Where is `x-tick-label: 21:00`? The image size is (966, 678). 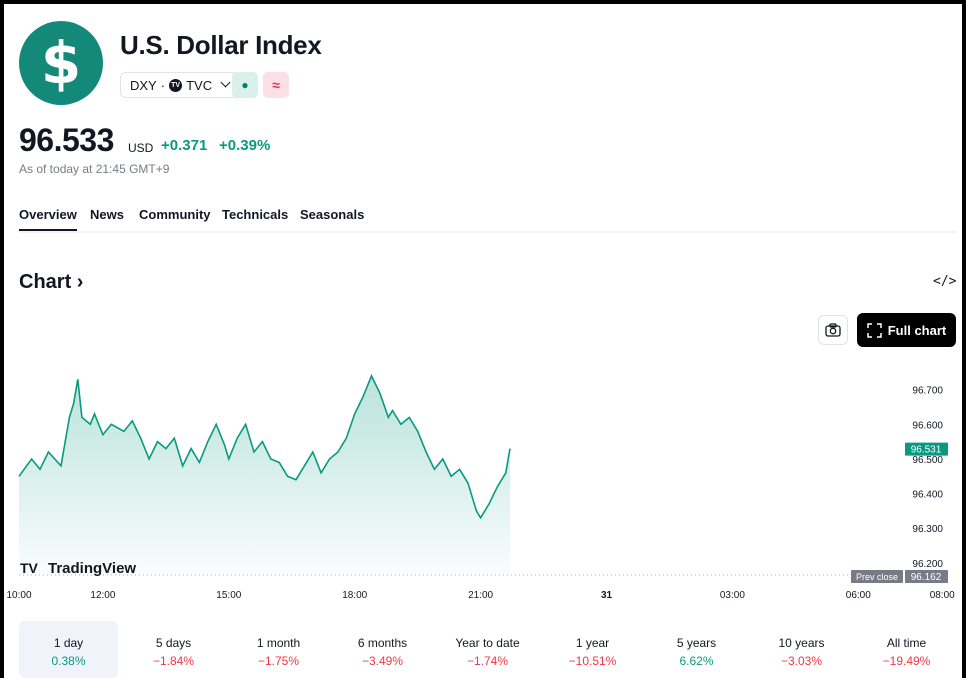
x-tick-label: 21:00 is located at coordinates (480, 595).